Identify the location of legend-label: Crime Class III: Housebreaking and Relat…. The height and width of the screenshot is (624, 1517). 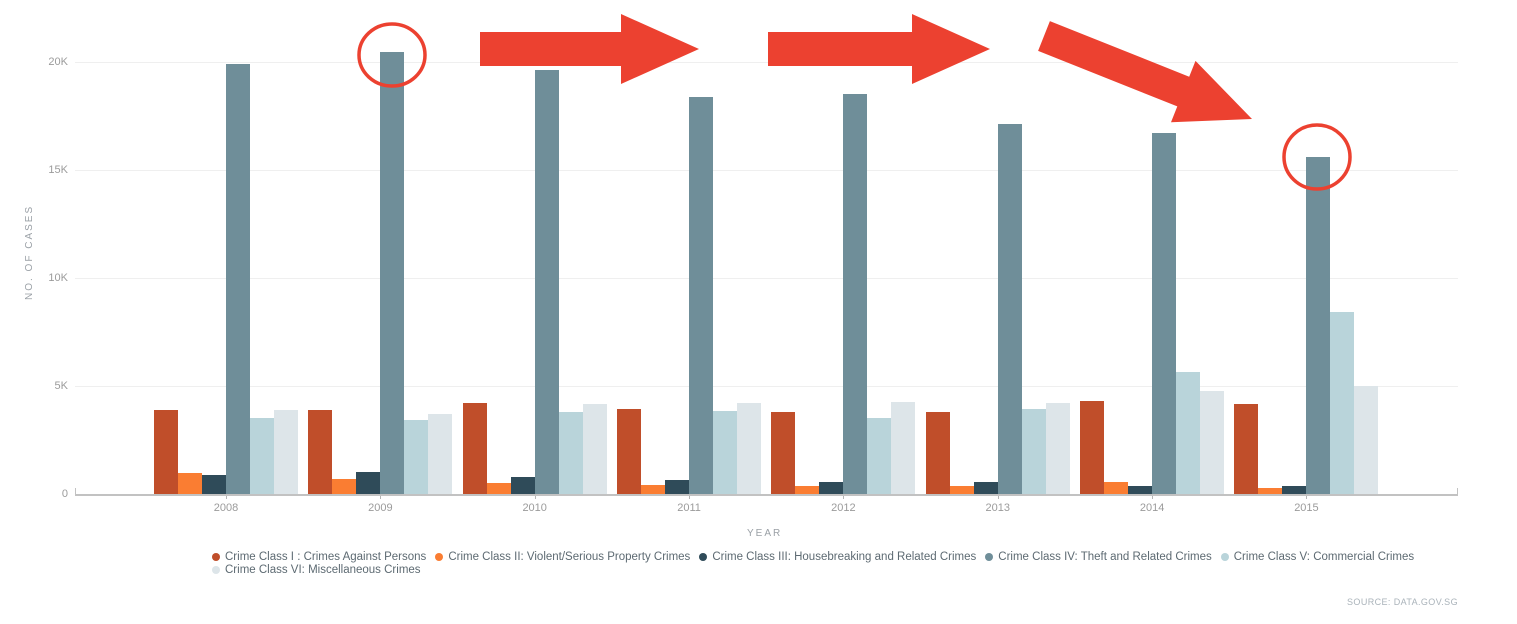
(844, 557).